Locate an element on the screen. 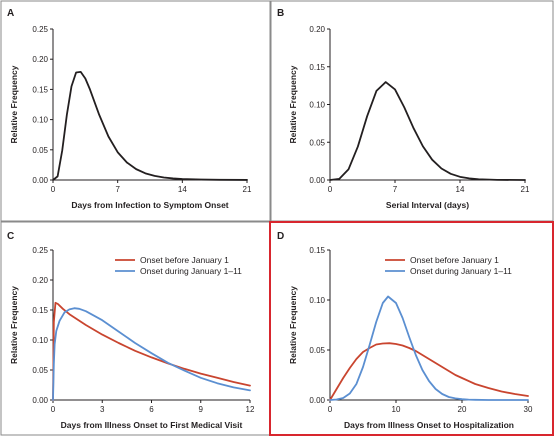 Image resolution: width=554 pixels, height=441 pixels. panel-d-y-tick-label: 0.10 is located at coordinates (317, 300).